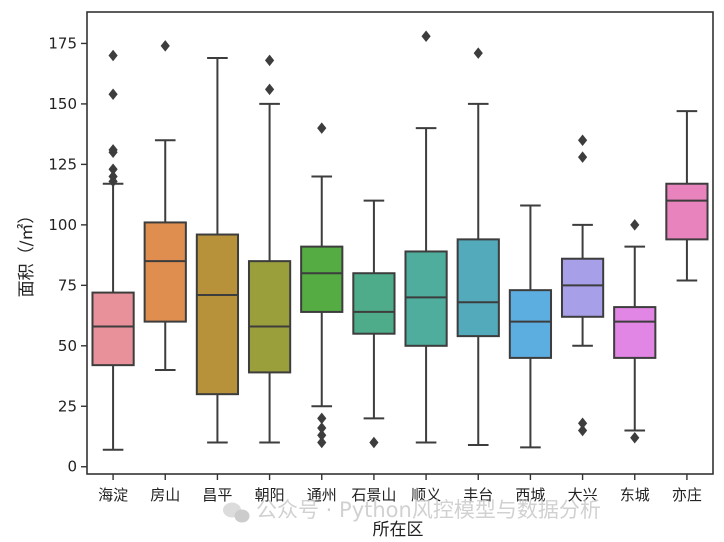 The width and height of the screenshot is (724, 542). Describe the element at coordinates (426, 495) in the screenshot. I see `x-tick-label: 顺义` at that location.